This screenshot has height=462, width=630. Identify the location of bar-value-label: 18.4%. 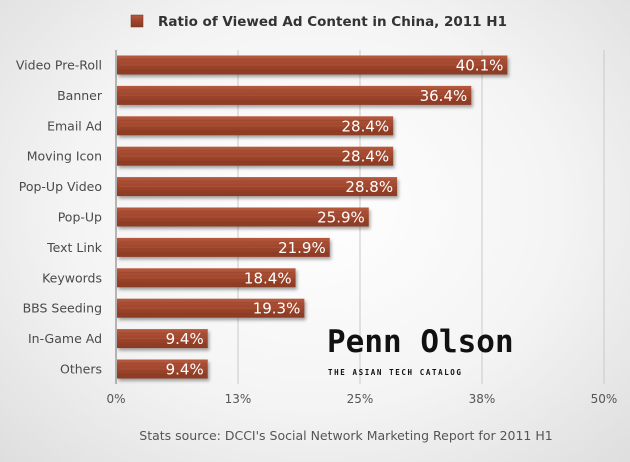
(268, 278).